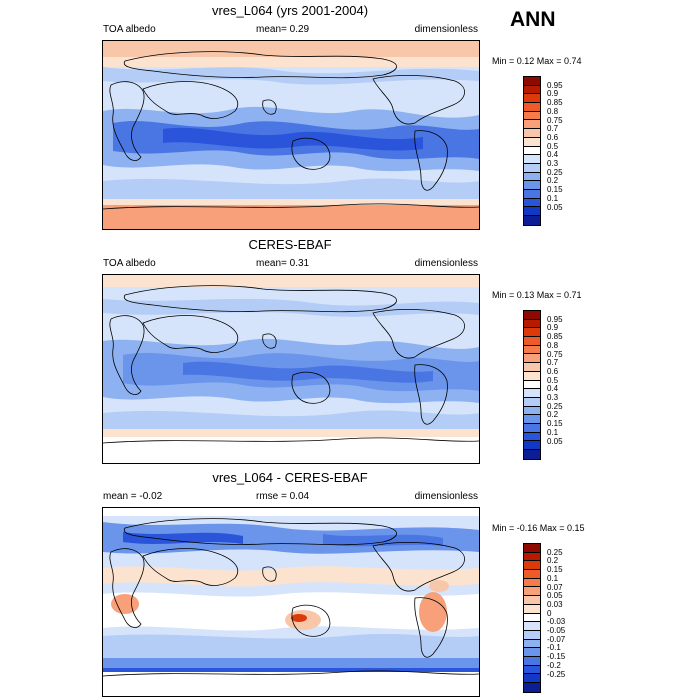  What do you see at coordinates (553, 371) in the screenshot?
I see `colorbar-tick-label: 0.6` at bounding box center [553, 371].